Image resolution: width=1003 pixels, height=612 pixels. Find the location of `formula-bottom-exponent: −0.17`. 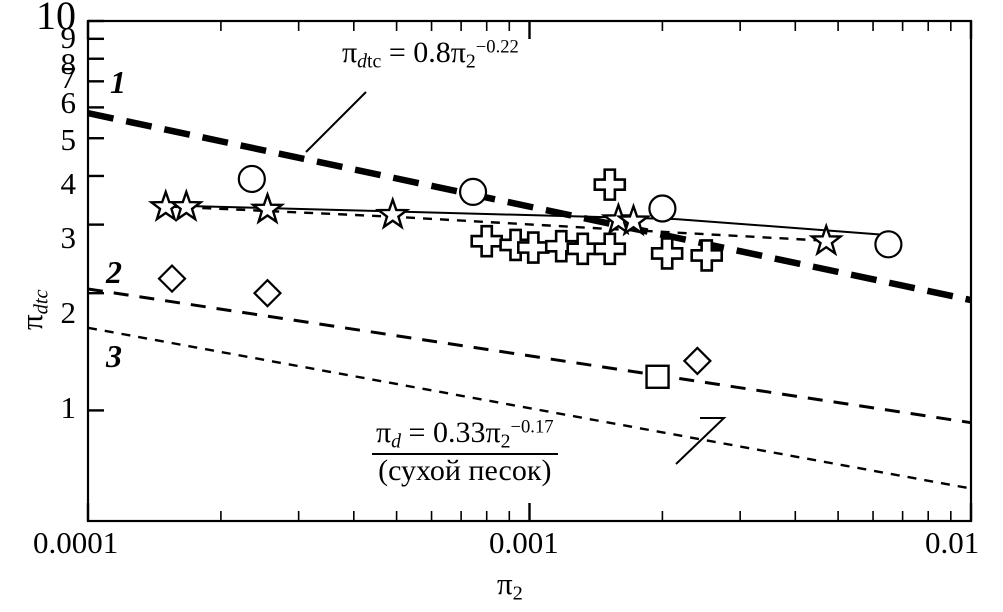

formula-bottom-exponent: −0.17 is located at coordinates (532, 427).